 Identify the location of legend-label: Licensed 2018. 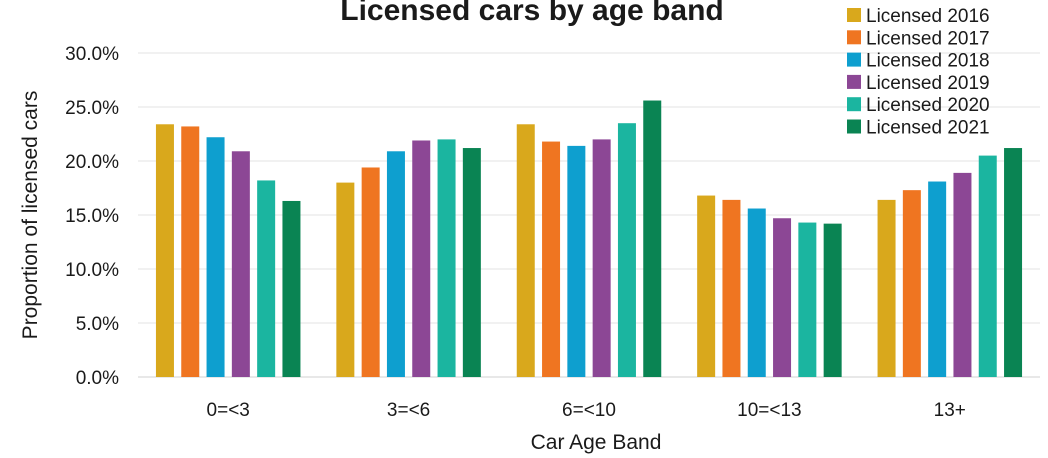
(928, 61).